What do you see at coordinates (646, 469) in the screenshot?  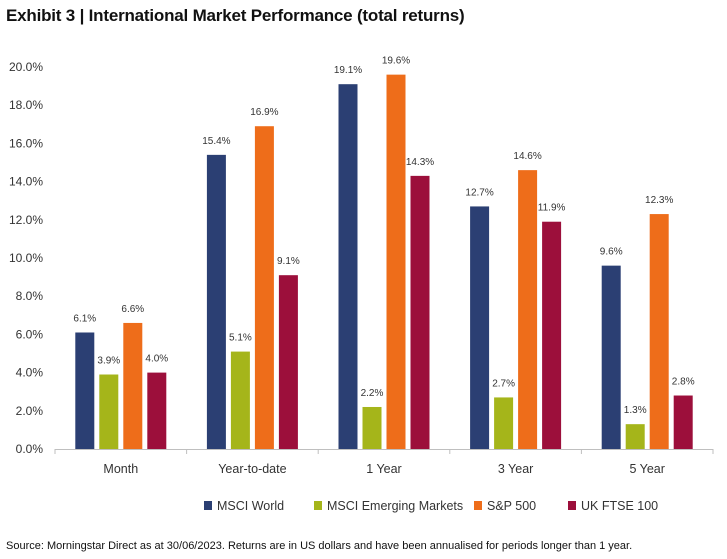 I see `x-tick-label: 5 Year` at bounding box center [646, 469].